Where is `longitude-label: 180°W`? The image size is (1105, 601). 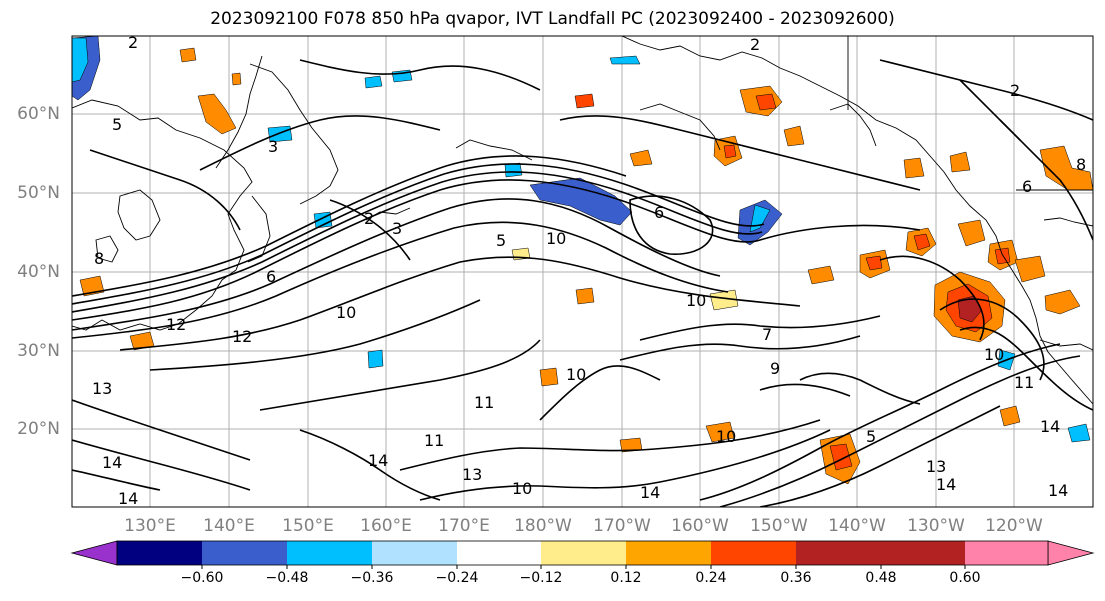 longitude-label: 180°W is located at coordinates (543, 526).